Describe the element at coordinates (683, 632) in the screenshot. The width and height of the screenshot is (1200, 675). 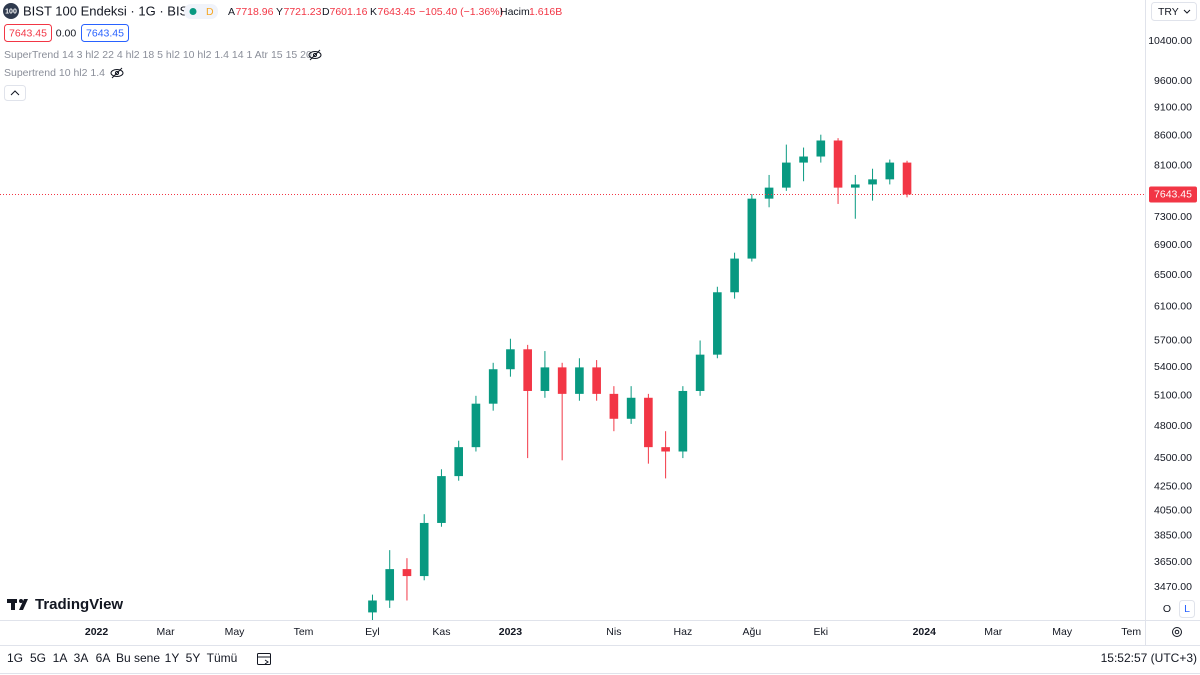
I see `x-tick-label: Haz` at that location.